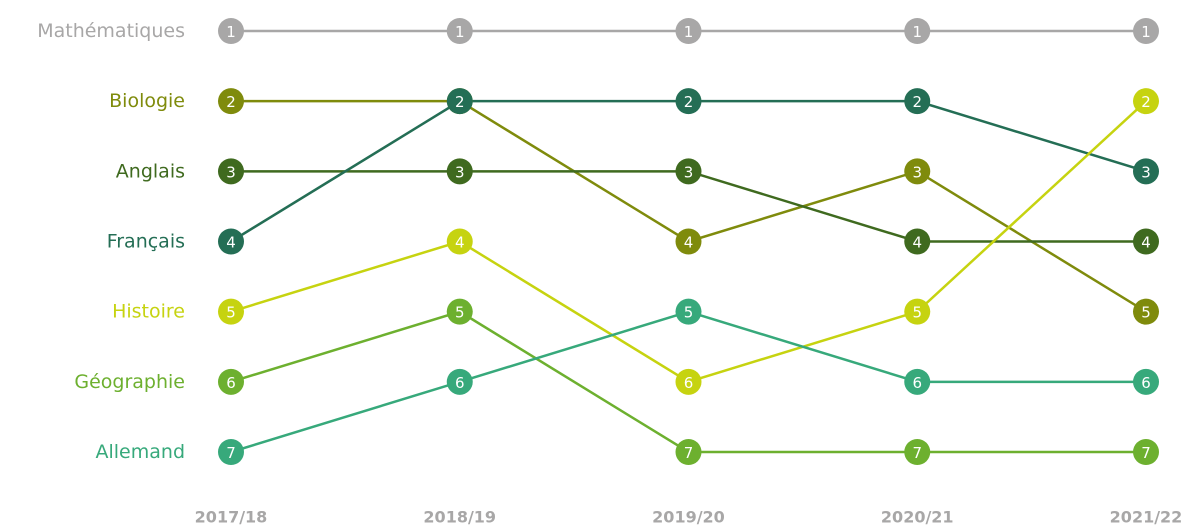  I want to click on x-tick-label: 2019/20, so click(688, 517).